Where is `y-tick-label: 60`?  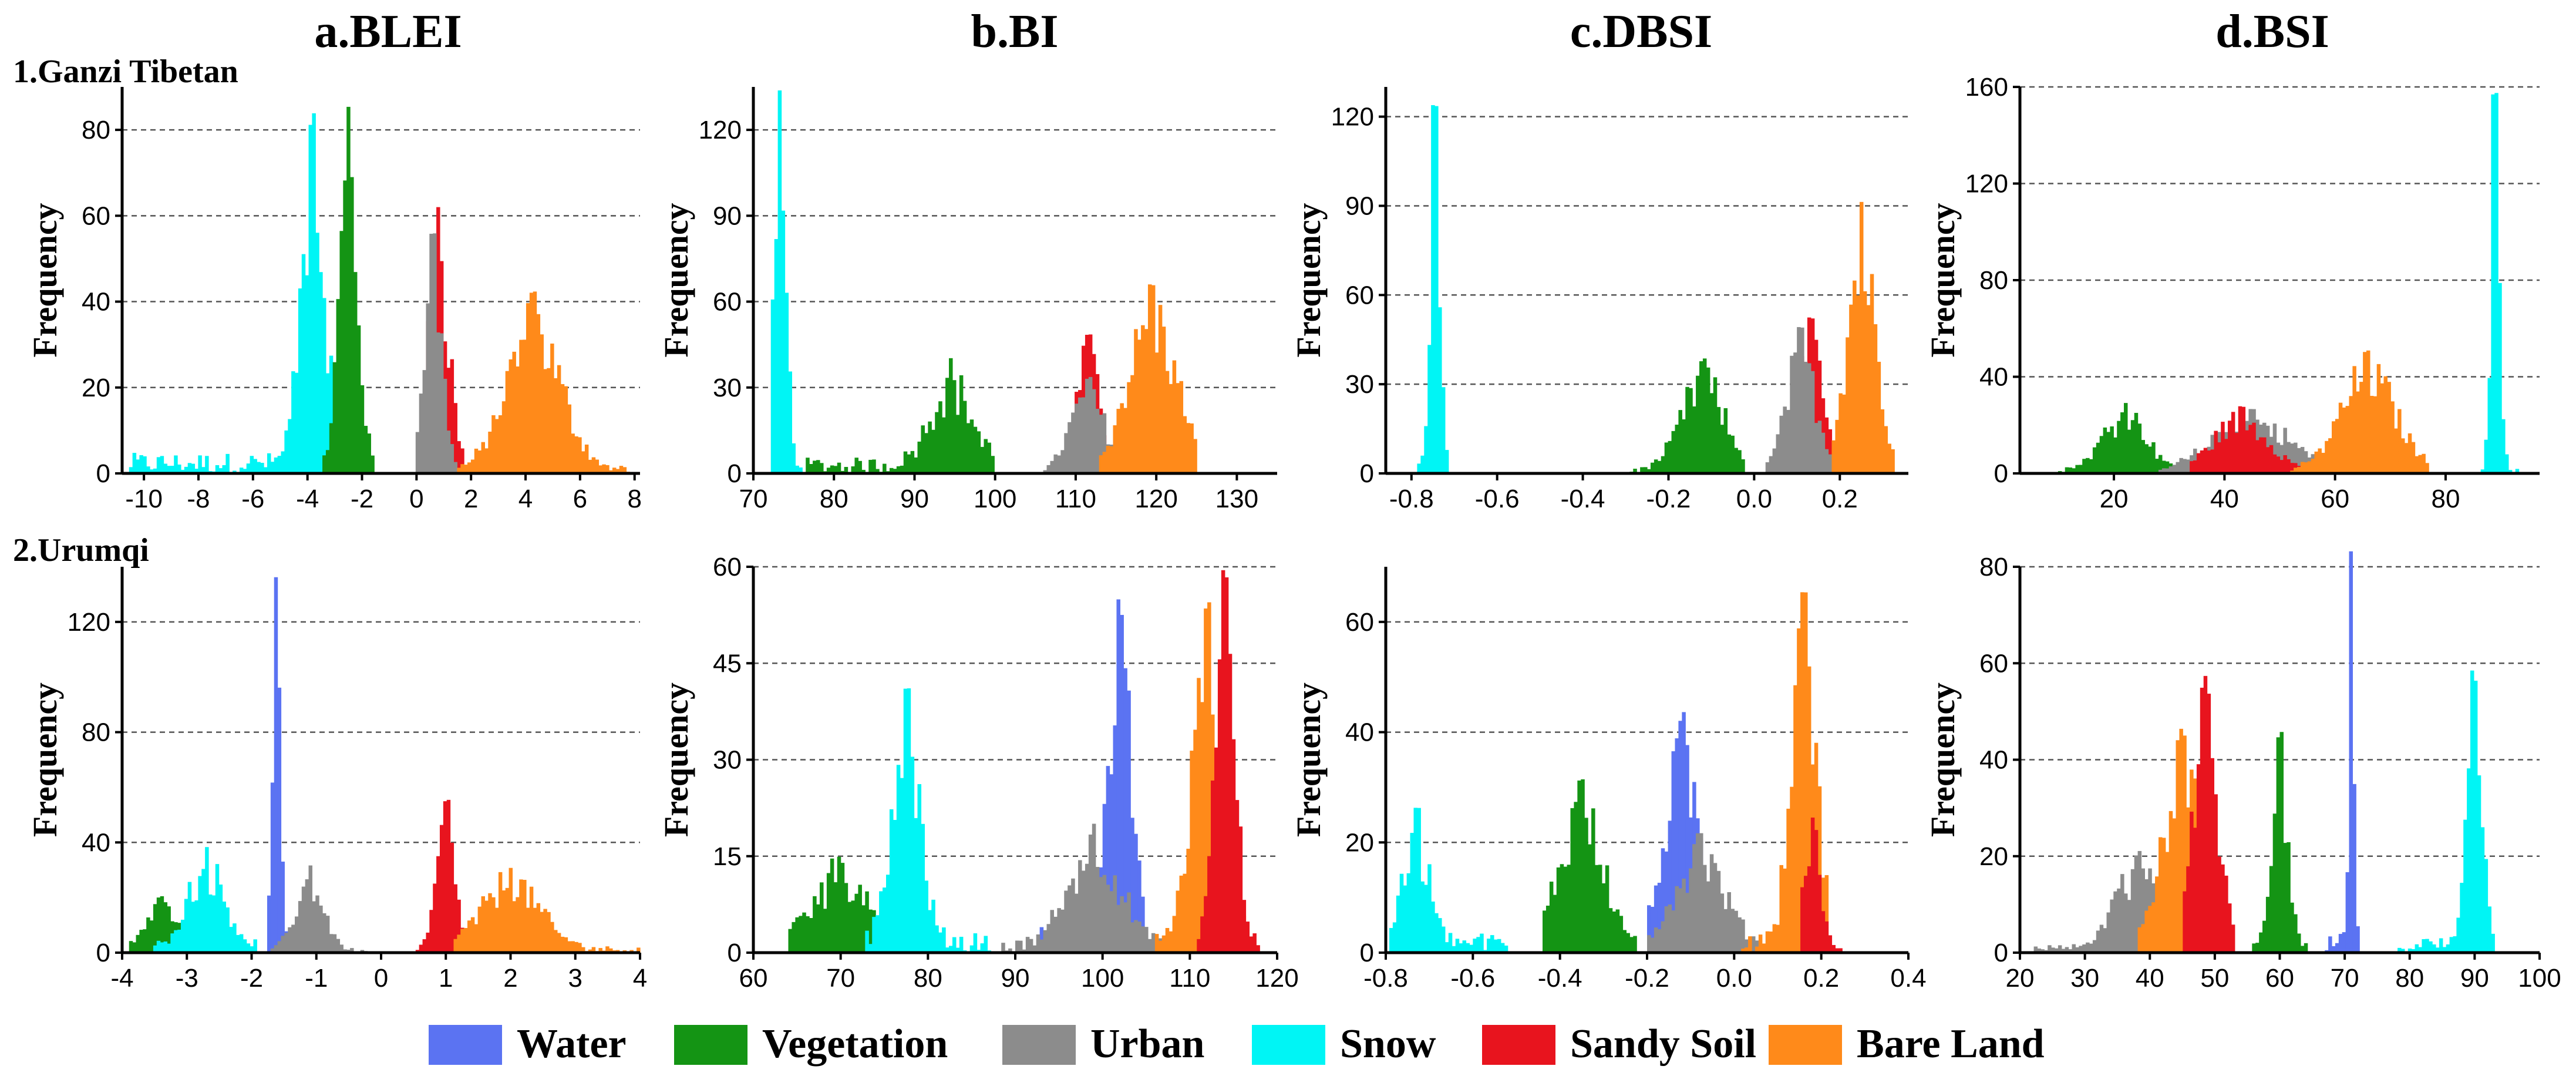 y-tick-label: 60 is located at coordinates (727, 302).